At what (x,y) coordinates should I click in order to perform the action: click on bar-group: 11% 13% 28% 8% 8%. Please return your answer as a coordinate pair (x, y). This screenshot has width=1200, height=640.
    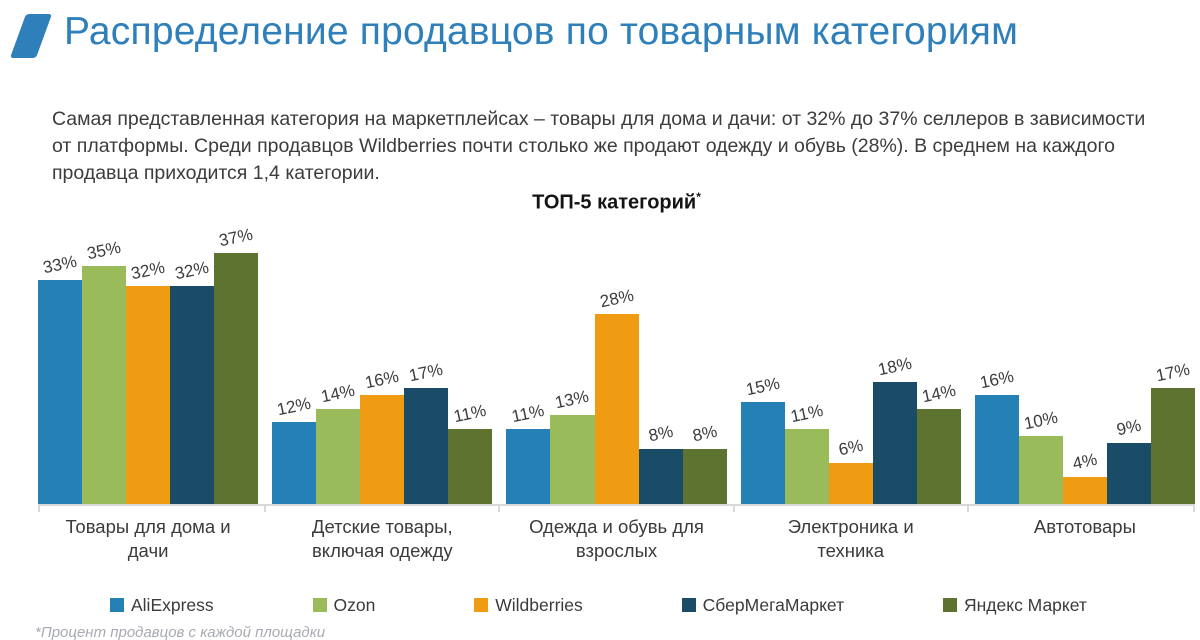
    Looking at the image, I should click on (616, 375).